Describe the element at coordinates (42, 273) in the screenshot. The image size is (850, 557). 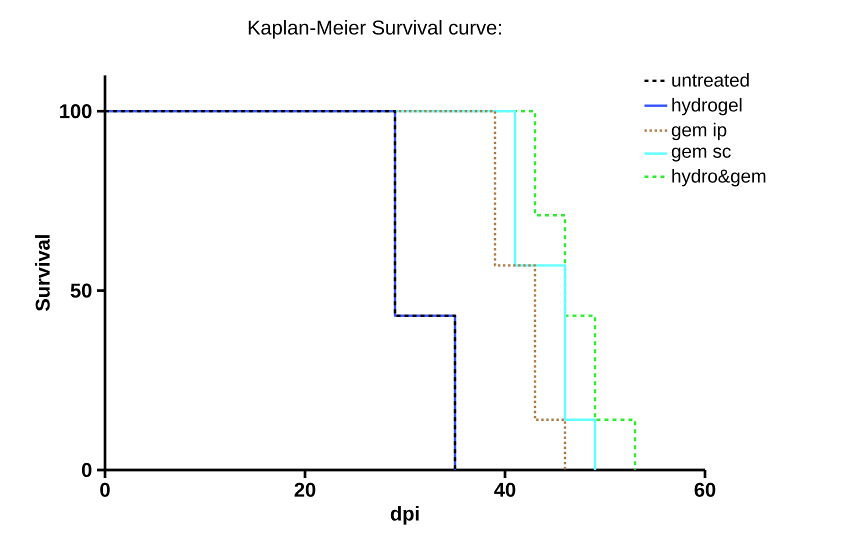
I see `y-axis-title: Survival` at that location.